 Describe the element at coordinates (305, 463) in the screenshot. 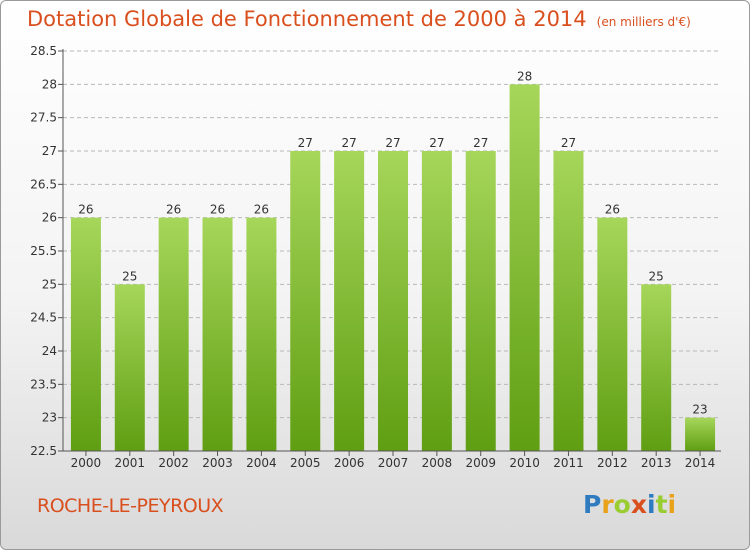

I see `x-tick-label: 2005` at that location.